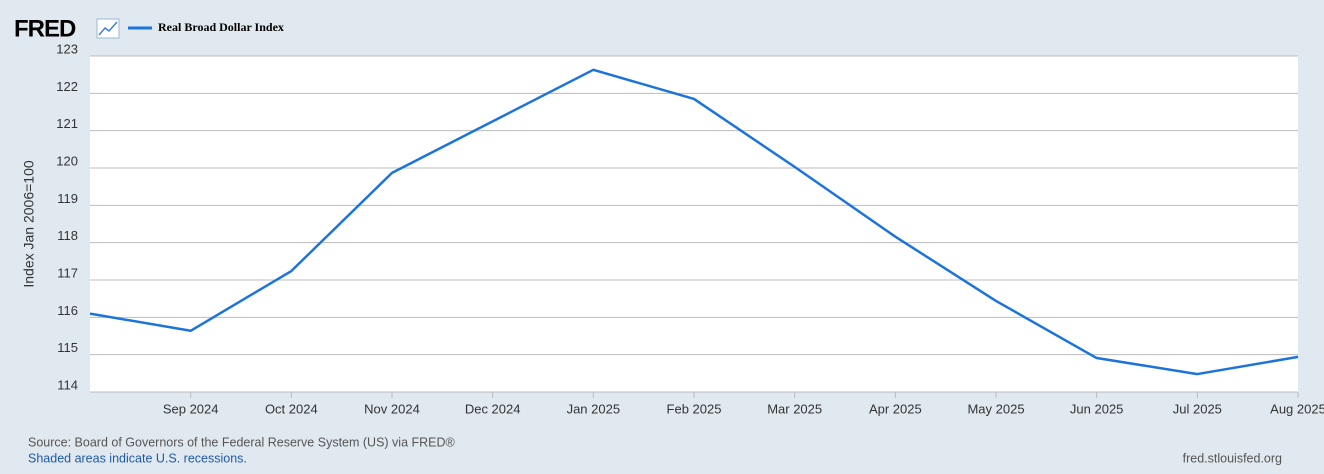 The width and height of the screenshot is (1324, 474). I want to click on x-tick-label: Jul 2025, so click(1197, 408).